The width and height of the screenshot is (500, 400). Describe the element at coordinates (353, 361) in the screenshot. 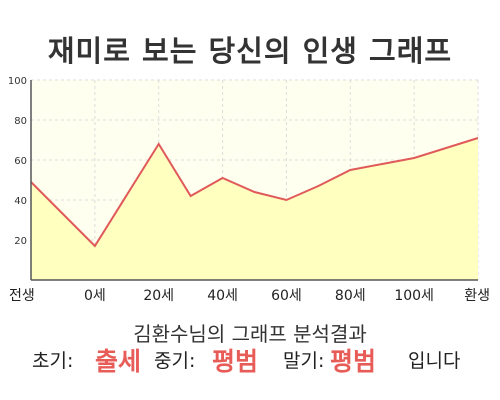

I see `late-value: 평범` at that location.